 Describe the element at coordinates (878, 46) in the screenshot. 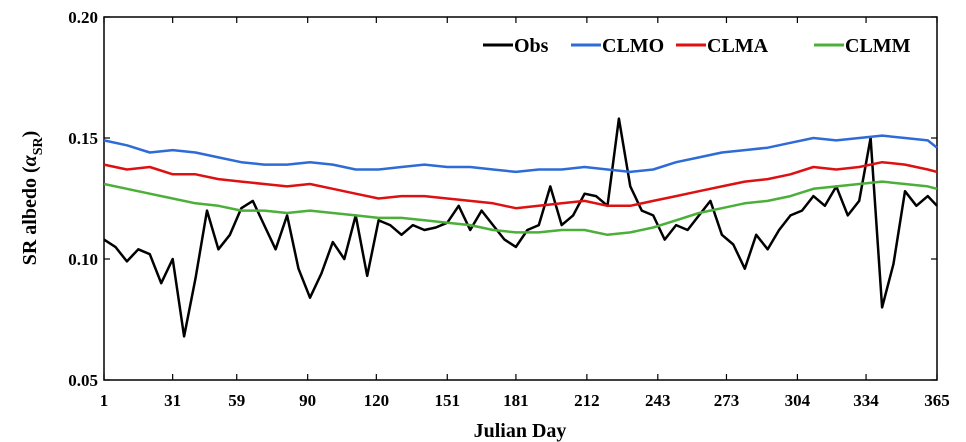

I see `legend-label: CLMM` at that location.